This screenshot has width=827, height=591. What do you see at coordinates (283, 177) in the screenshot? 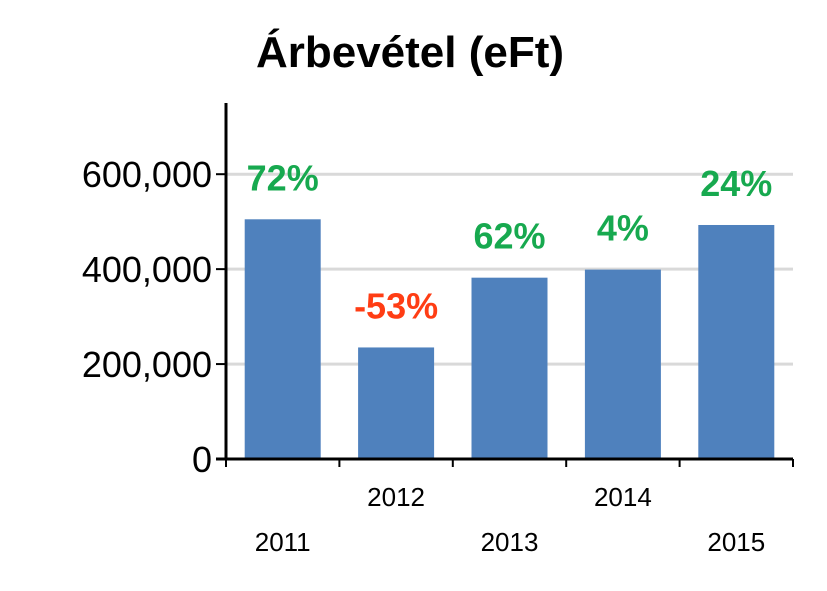
I see `data-label-2011: 72%` at bounding box center [283, 177].